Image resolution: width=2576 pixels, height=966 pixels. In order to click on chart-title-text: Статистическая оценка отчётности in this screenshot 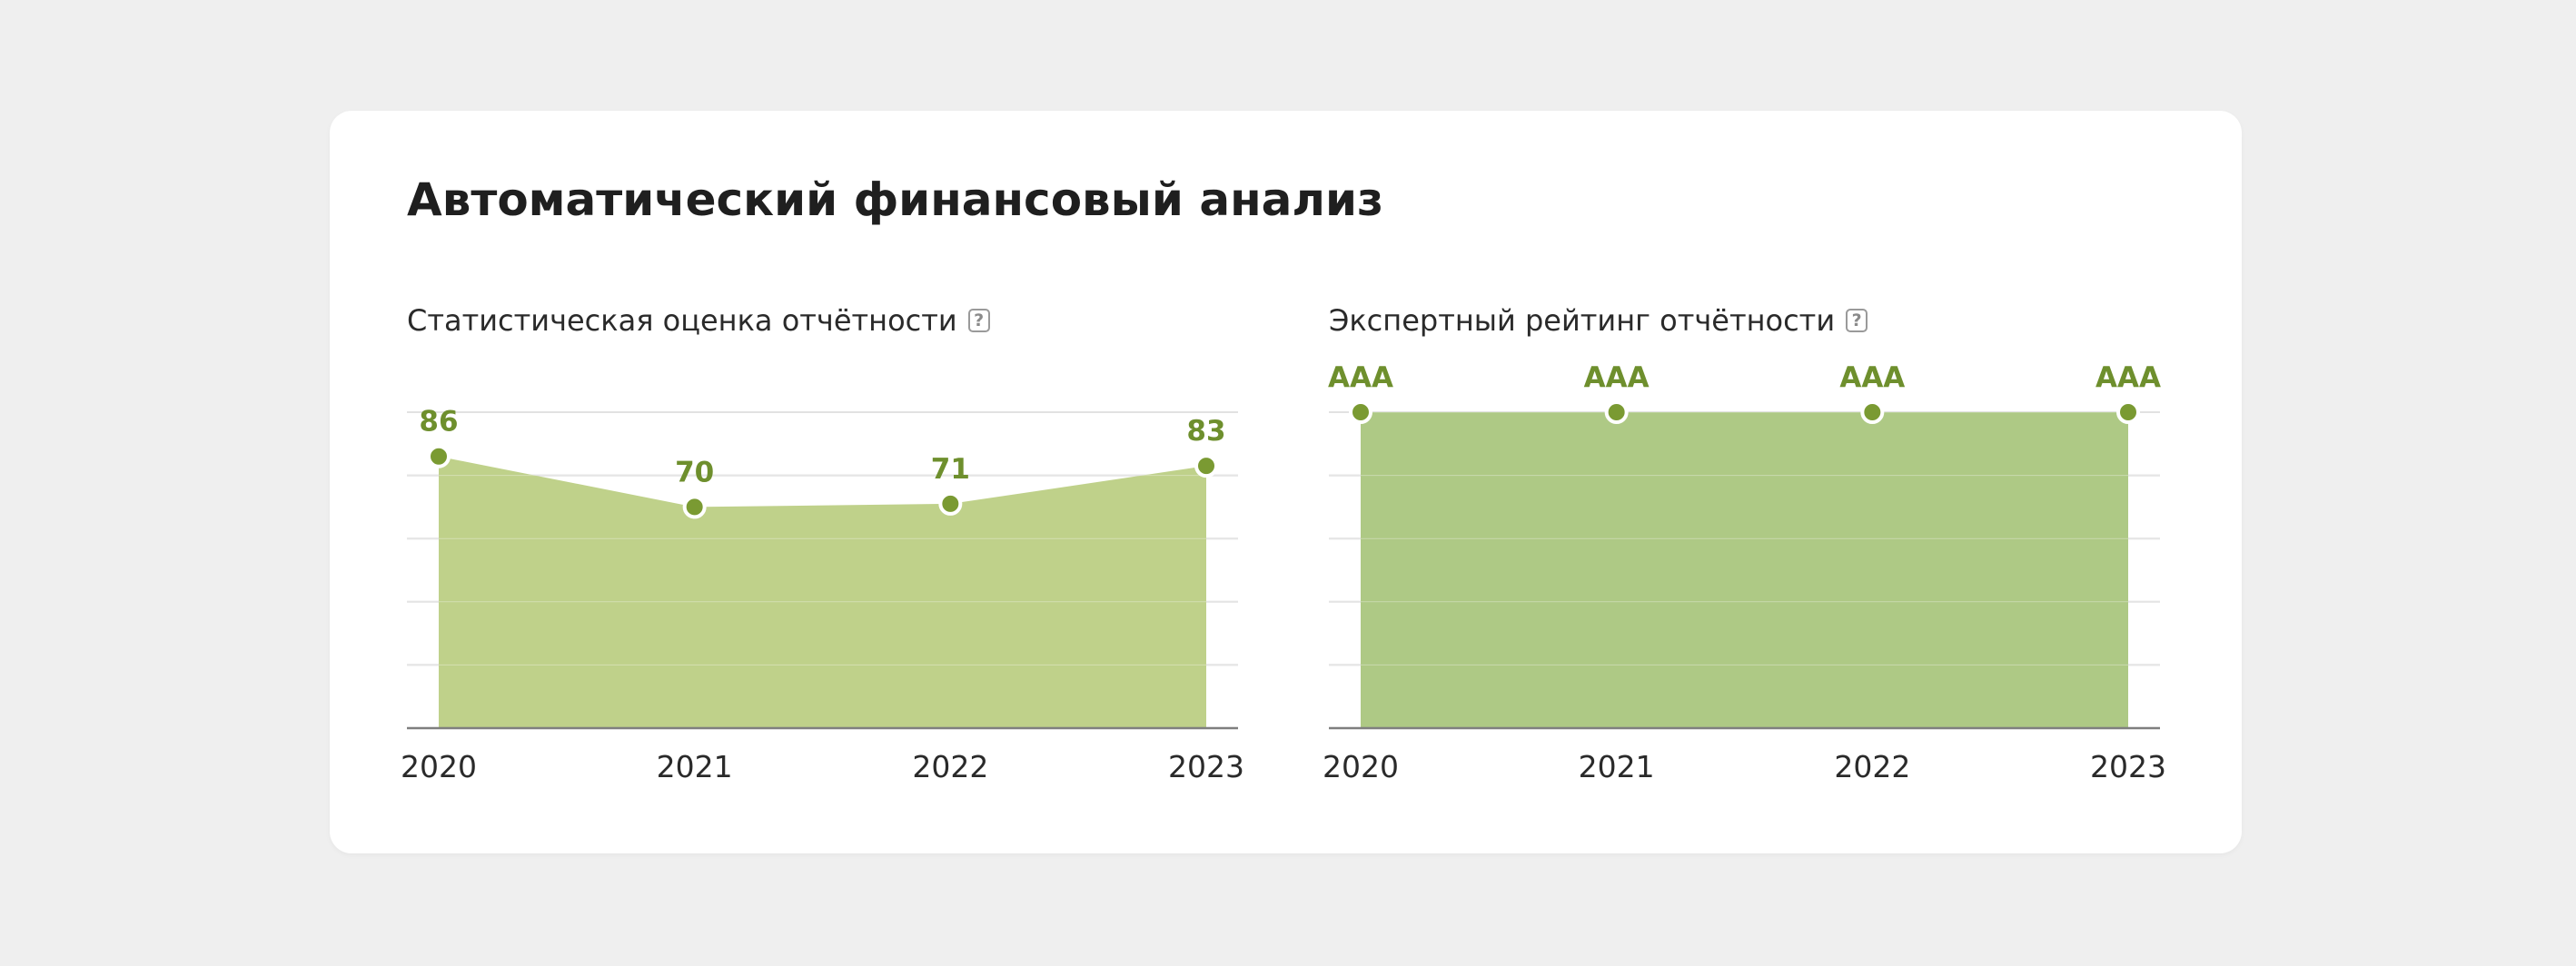, I will do `click(682, 320)`.